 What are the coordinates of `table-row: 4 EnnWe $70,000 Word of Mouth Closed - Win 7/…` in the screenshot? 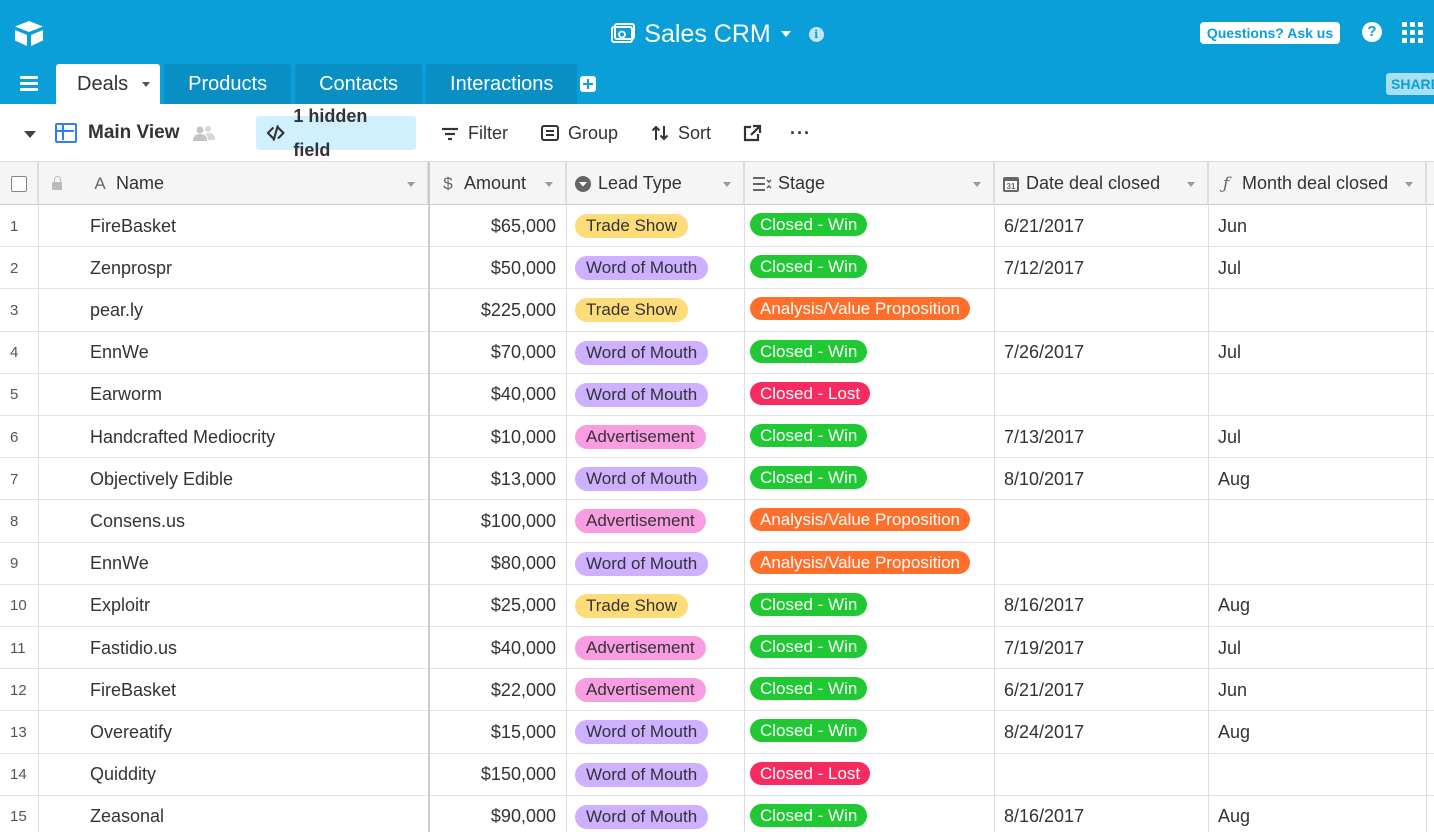 It's located at (717, 352).